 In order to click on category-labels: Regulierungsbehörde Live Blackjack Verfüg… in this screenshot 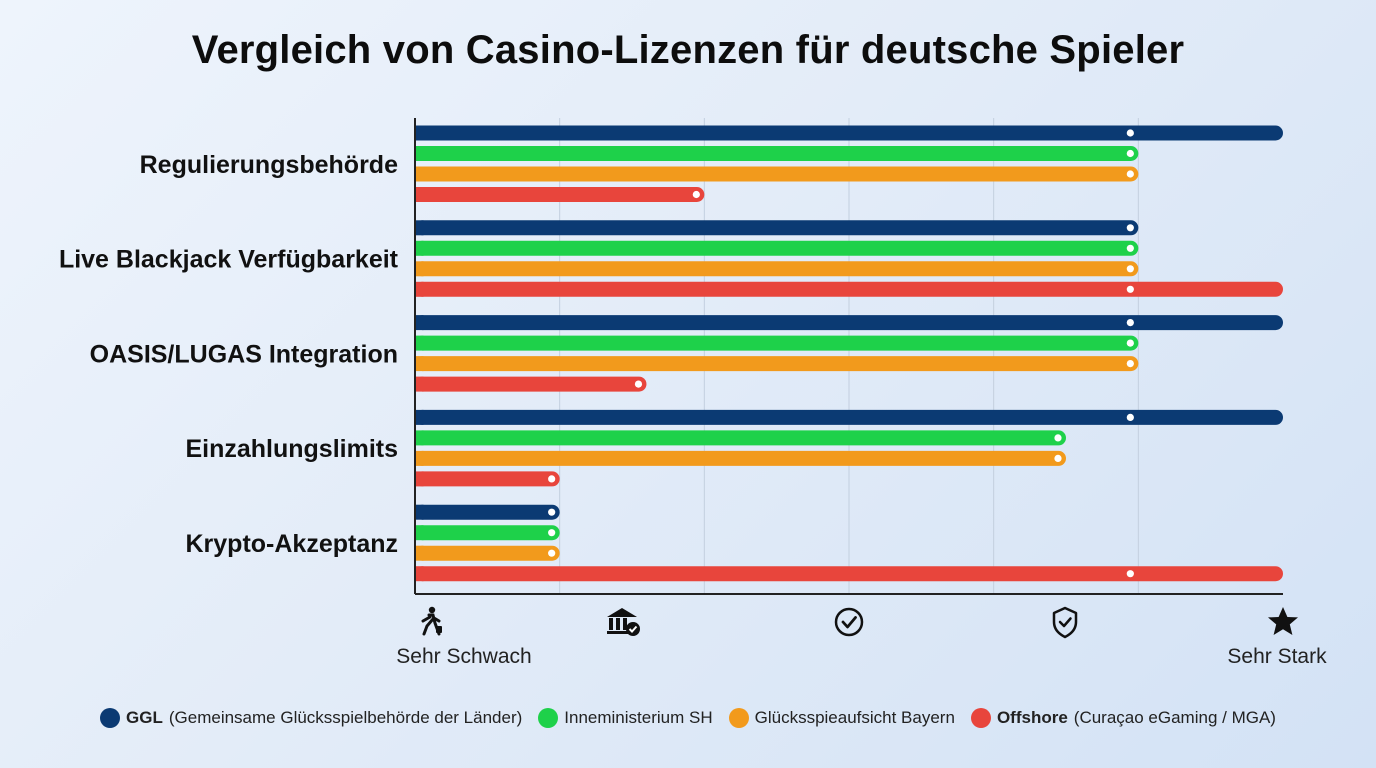, I will do `click(229, 354)`.